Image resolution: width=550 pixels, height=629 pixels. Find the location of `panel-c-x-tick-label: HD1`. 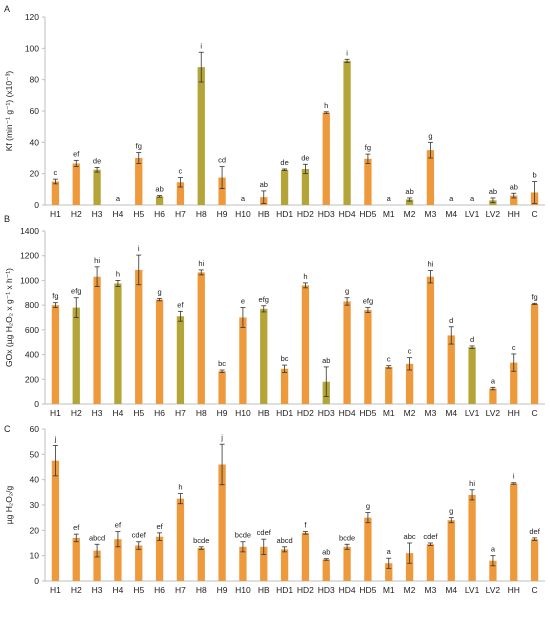

panel-c-x-tick-label: HD1 is located at coordinates (284, 590).